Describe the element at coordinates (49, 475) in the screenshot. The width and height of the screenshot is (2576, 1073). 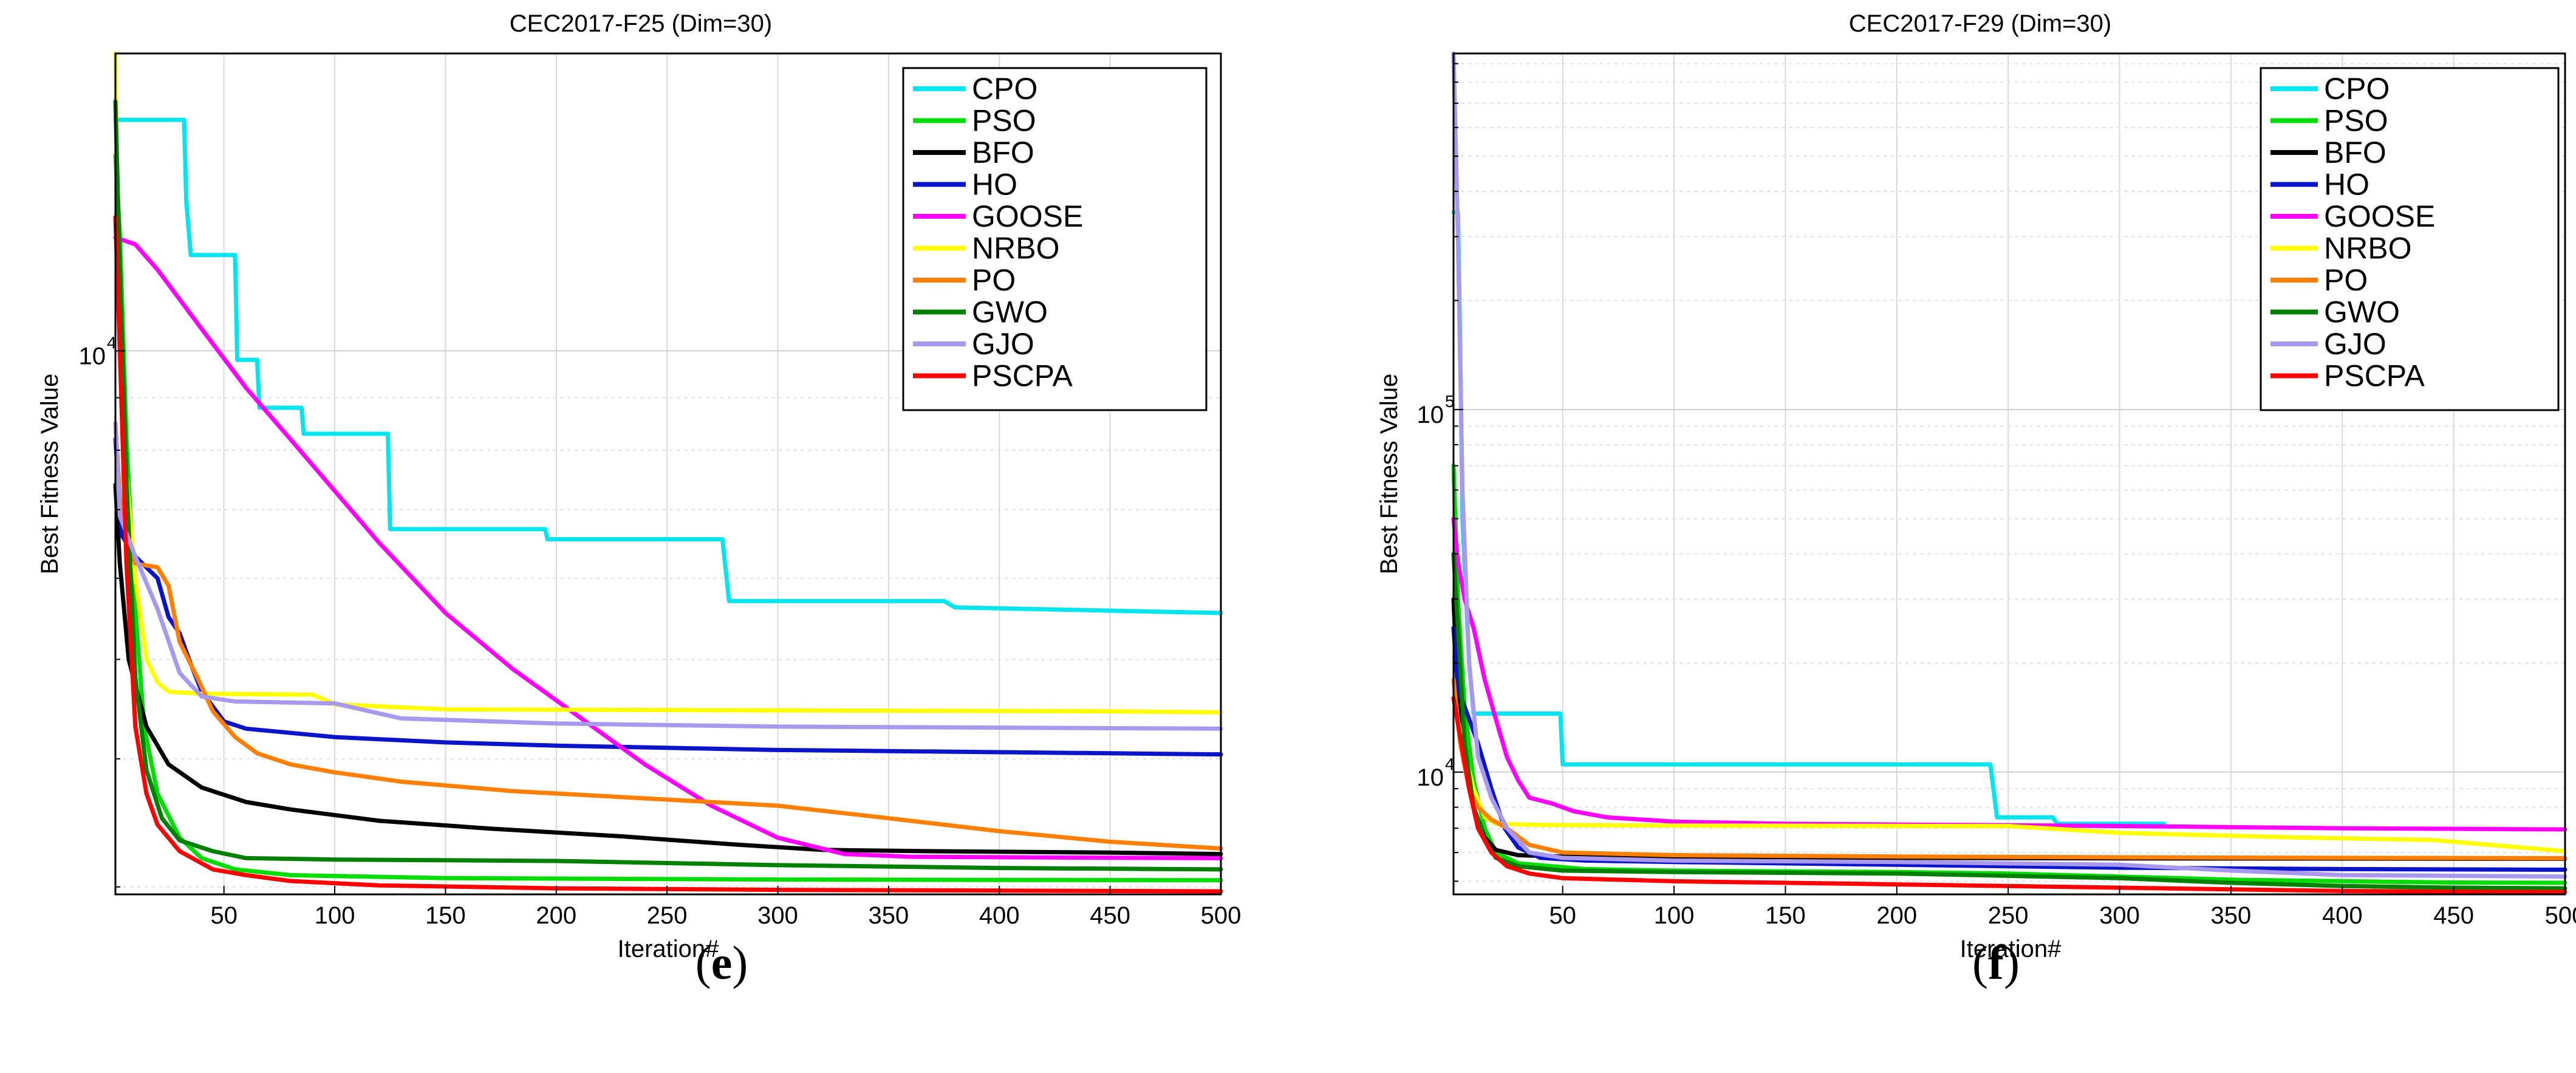
I see `chart-e-ylabel: Best Fitness Value` at that location.